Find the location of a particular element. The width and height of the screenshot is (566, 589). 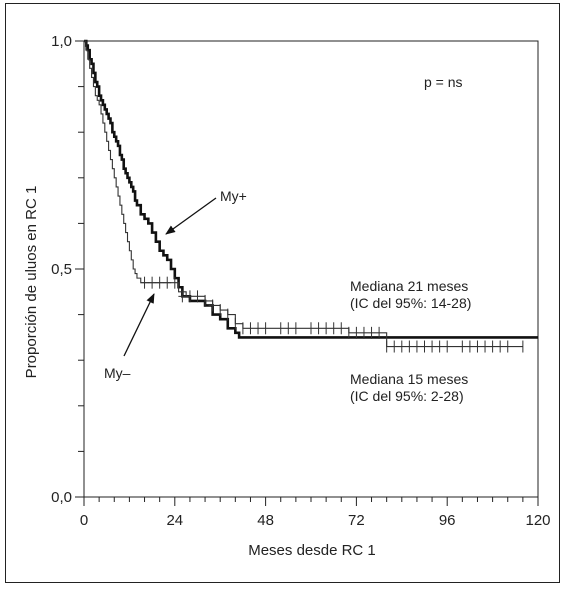

median-minus-line1: Mediana 15 meses is located at coordinates (409, 379).